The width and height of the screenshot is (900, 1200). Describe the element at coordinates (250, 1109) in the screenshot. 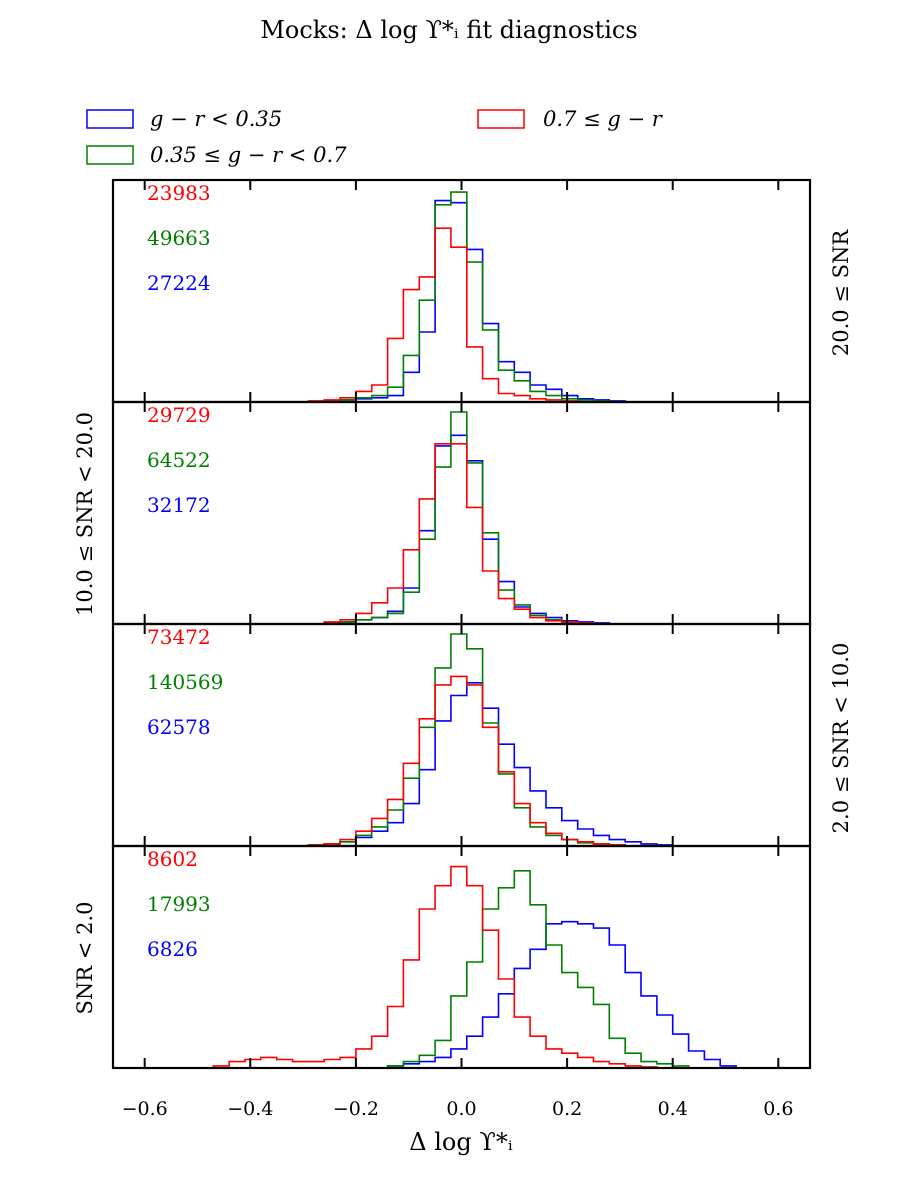

I see `x-tick-label-1: −0.4` at that location.